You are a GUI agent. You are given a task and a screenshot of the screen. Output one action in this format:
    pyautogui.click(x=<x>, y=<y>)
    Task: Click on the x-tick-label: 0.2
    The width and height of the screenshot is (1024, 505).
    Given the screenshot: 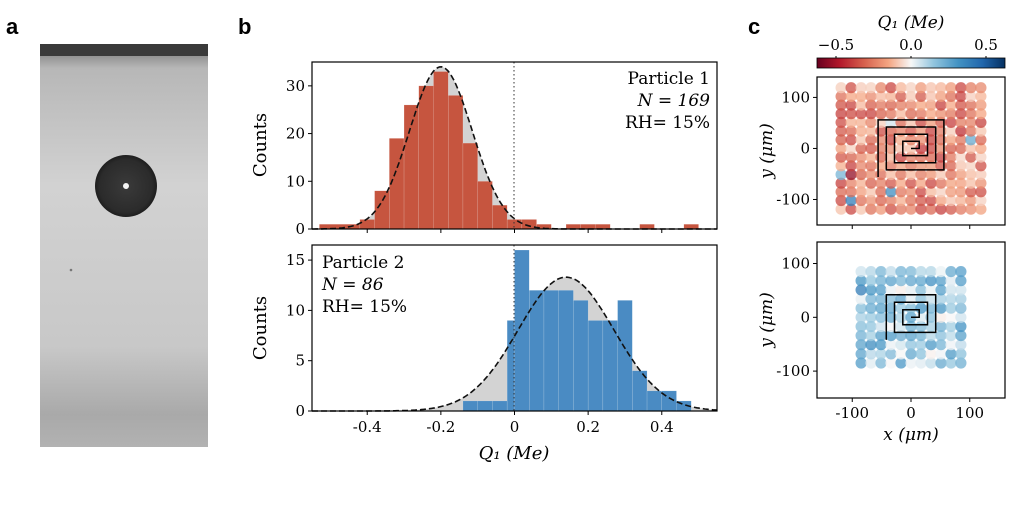 What is the action you would take?
    pyautogui.click(x=588, y=427)
    